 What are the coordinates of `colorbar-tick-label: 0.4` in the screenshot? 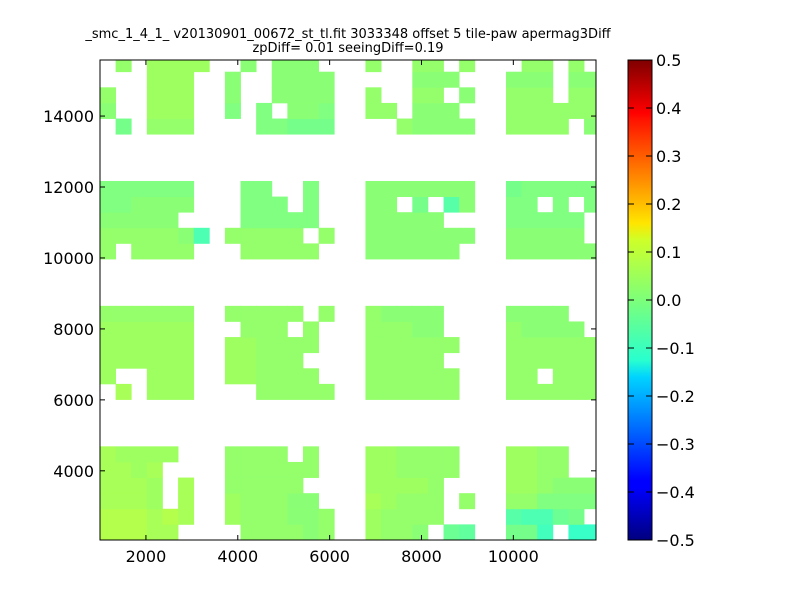 It's located at (668, 108).